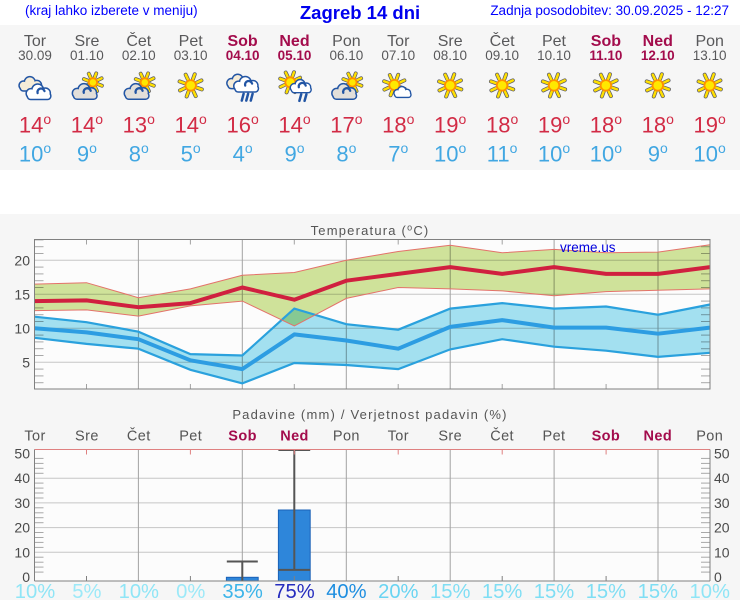 This screenshot has width=740, height=600. I want to click on svg-text:Padavine (mm) / Verjetnost pad: Padavine (mm) / Verjetnost padavin (%), so click(369, 414).